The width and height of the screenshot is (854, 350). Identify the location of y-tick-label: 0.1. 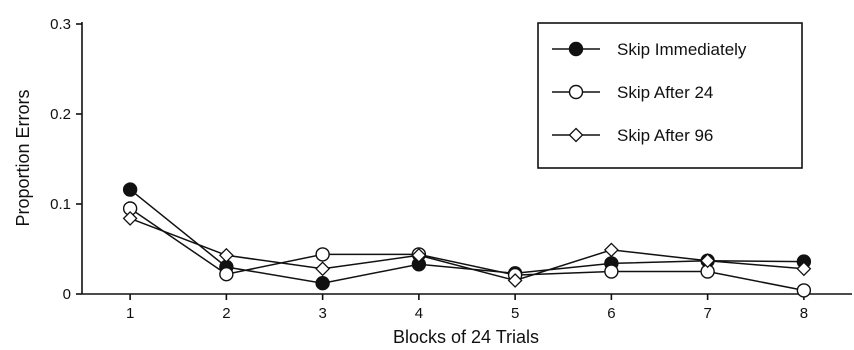
(60, 204).